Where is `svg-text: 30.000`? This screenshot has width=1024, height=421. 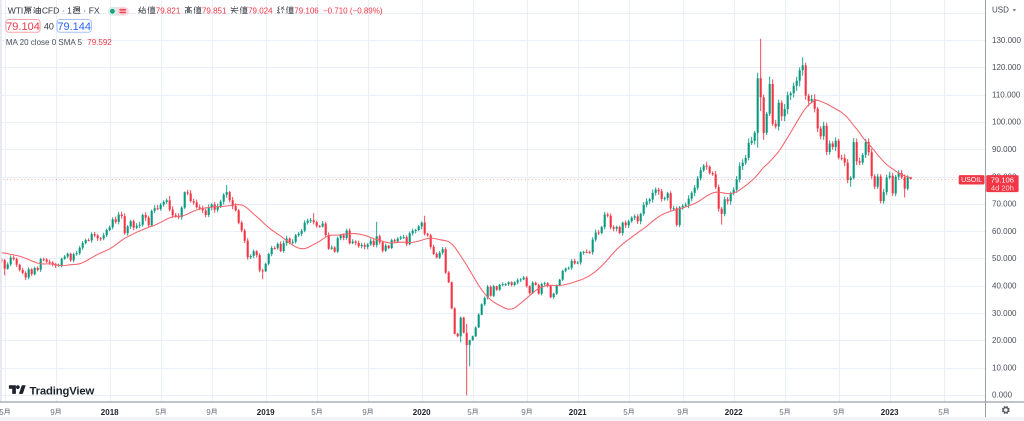
svg-text: 30.000 is located at coordinates (1004, 313).